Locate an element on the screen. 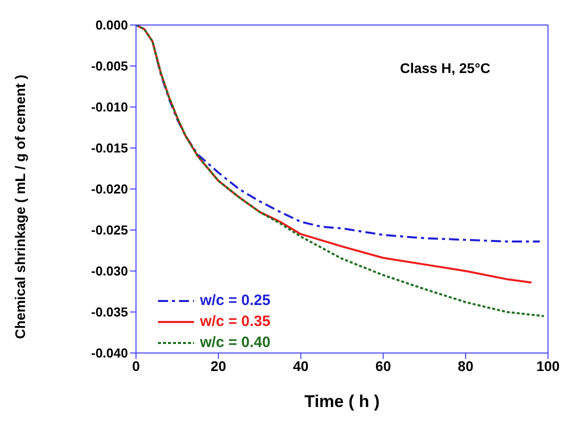  legend-label: w/c = 0.40 is located at coordinates (235, 343).